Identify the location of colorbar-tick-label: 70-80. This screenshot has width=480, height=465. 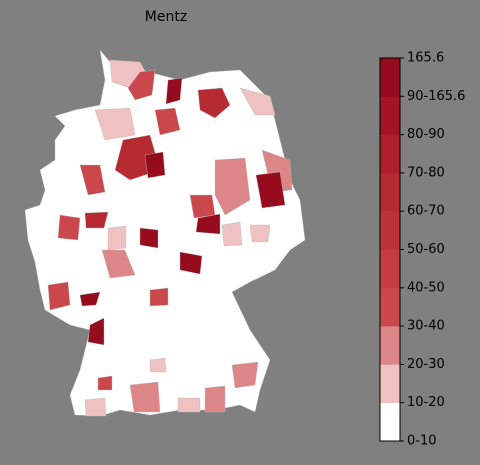
(426, 172).